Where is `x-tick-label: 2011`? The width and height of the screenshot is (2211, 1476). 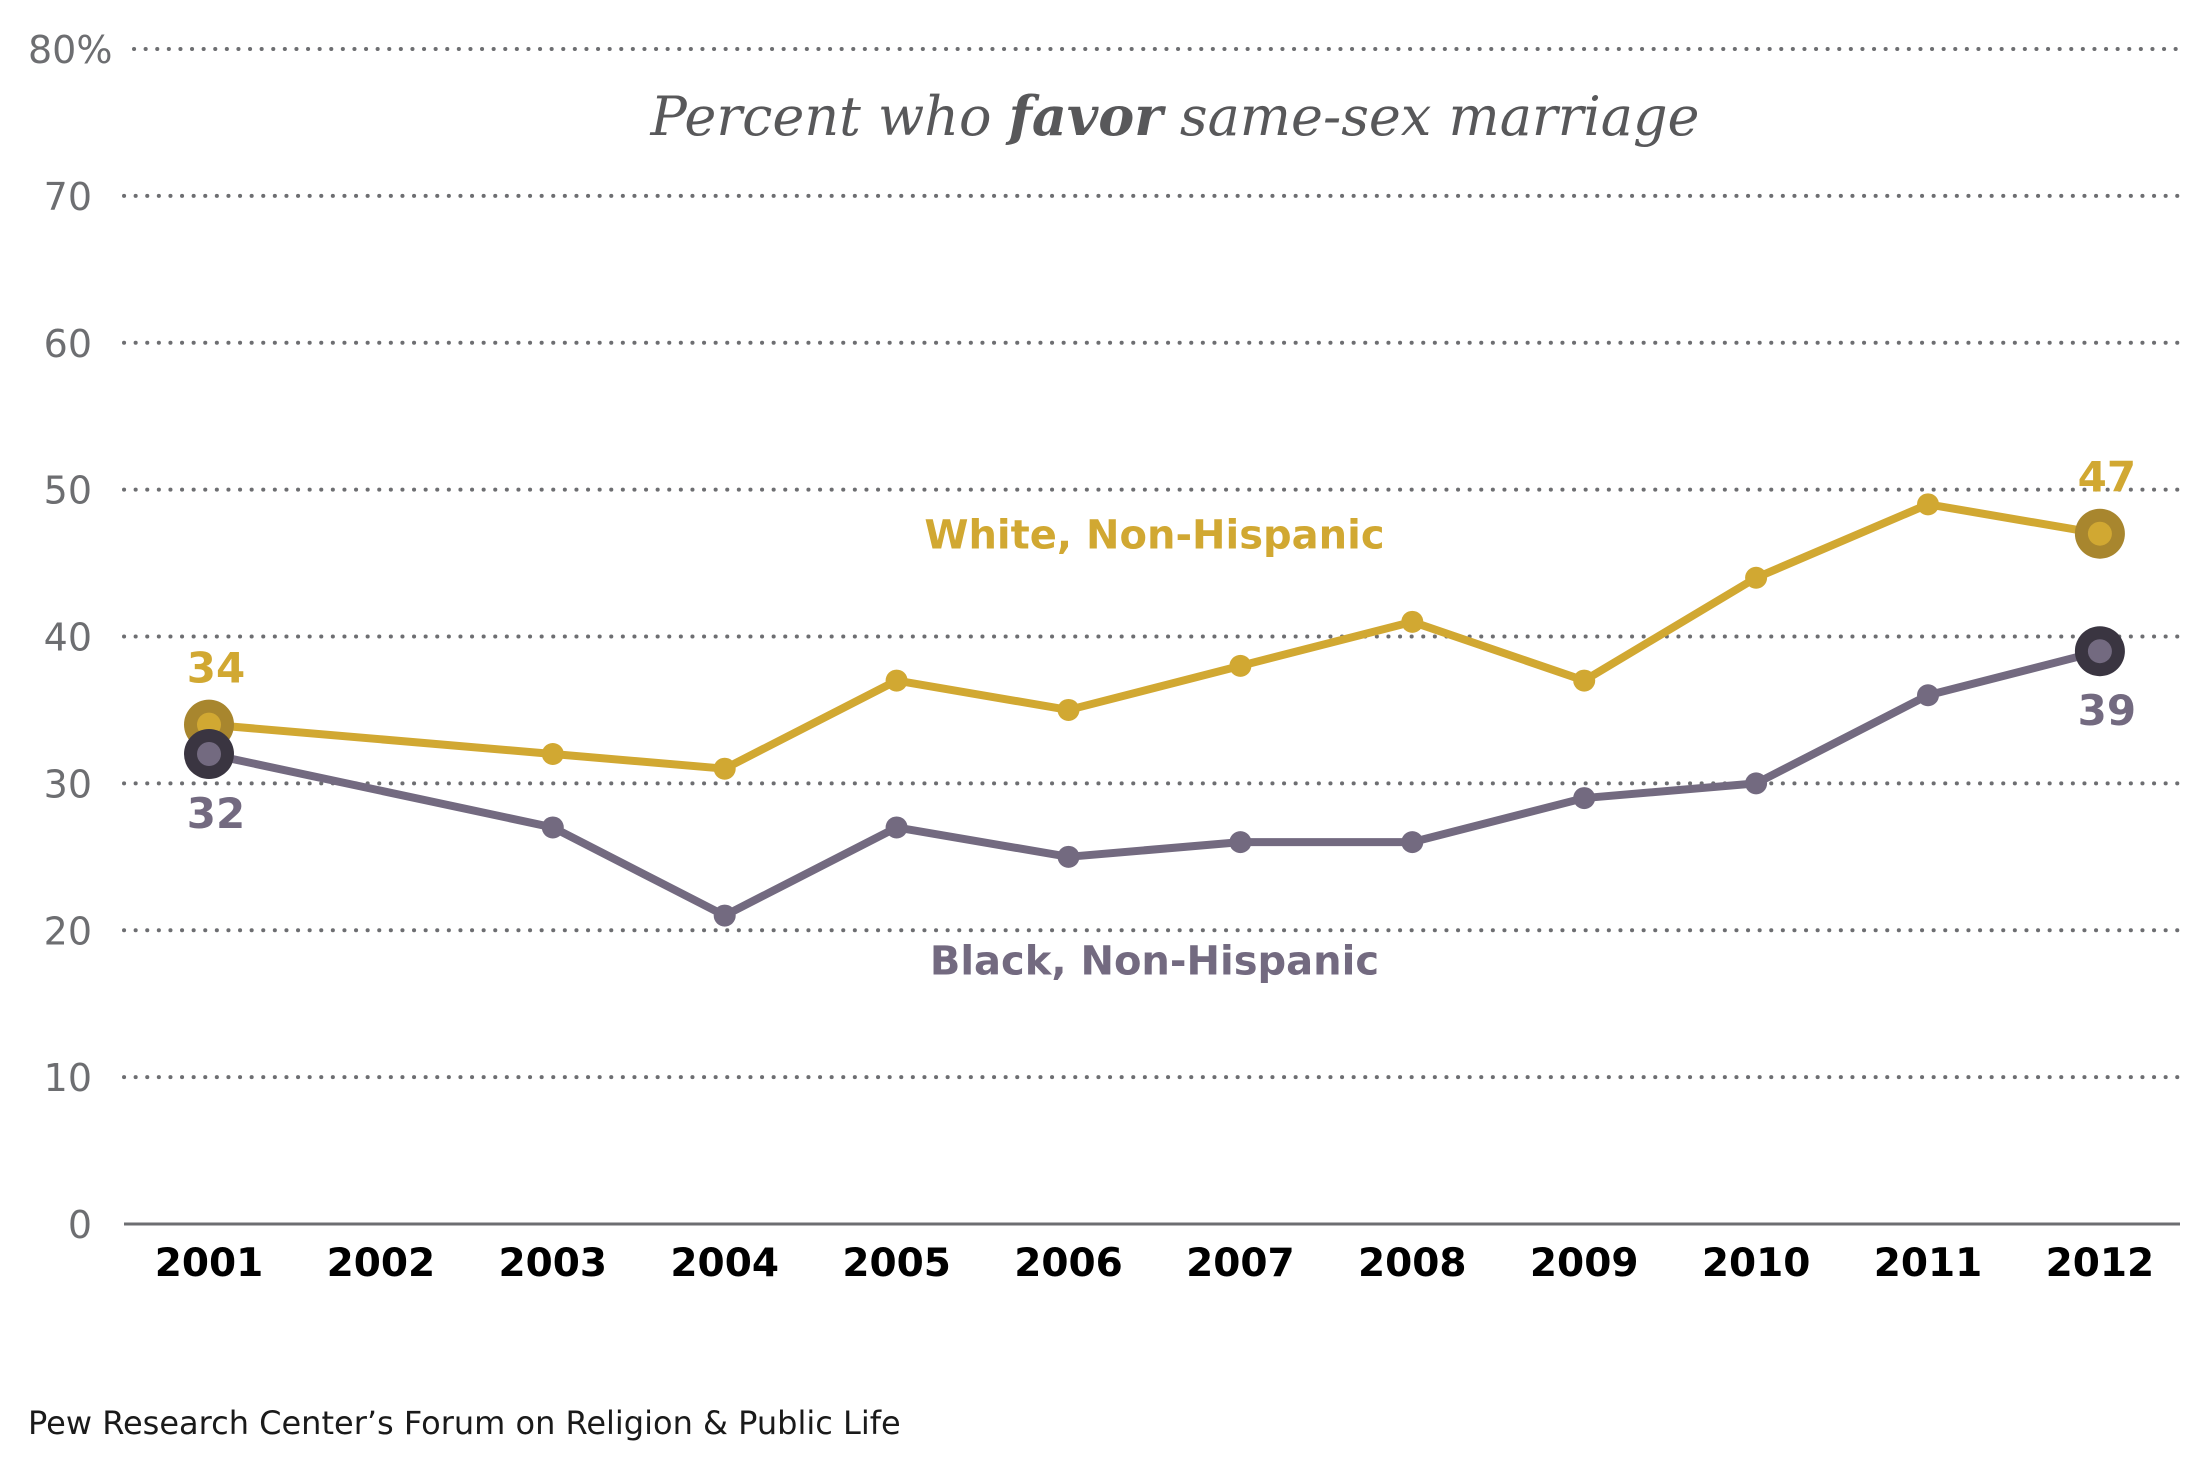
x-tick-label: 2011 is located at coordinates (1928, 1263).